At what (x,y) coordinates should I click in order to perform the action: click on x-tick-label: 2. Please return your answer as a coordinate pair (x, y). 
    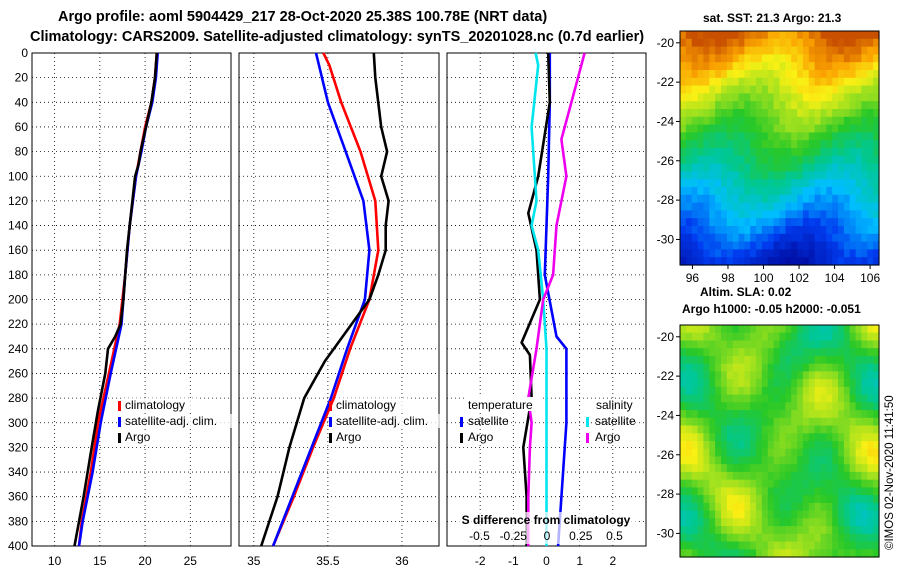
    Looking at the image, I should click on (612, 561).